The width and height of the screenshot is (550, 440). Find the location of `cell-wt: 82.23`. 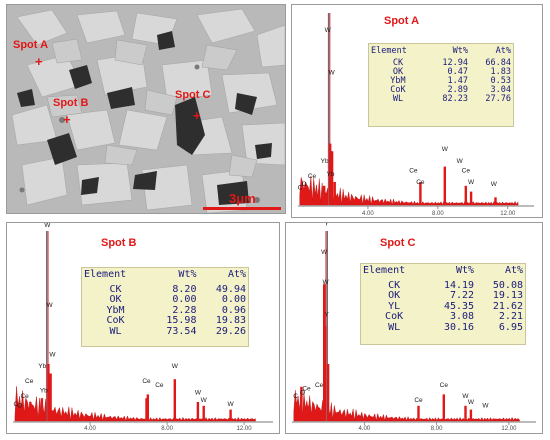

cell-wt: 82.23 is located at coordinates (455, 98).